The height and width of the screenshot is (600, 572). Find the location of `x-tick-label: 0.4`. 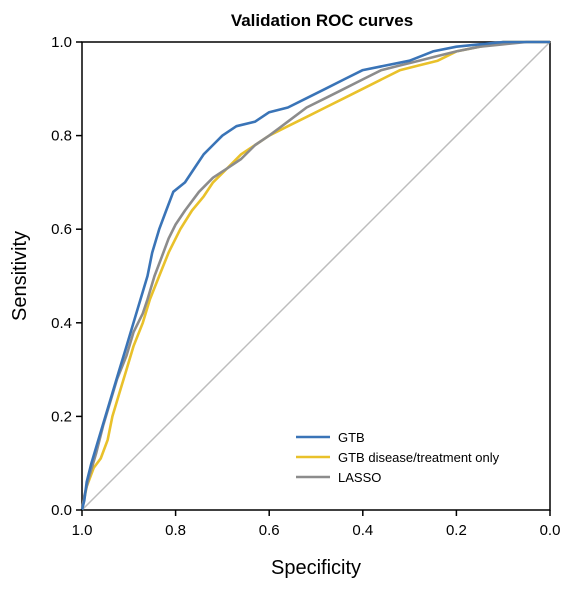

x-tick-label: 0.4 is located at coordinates (362, 530).